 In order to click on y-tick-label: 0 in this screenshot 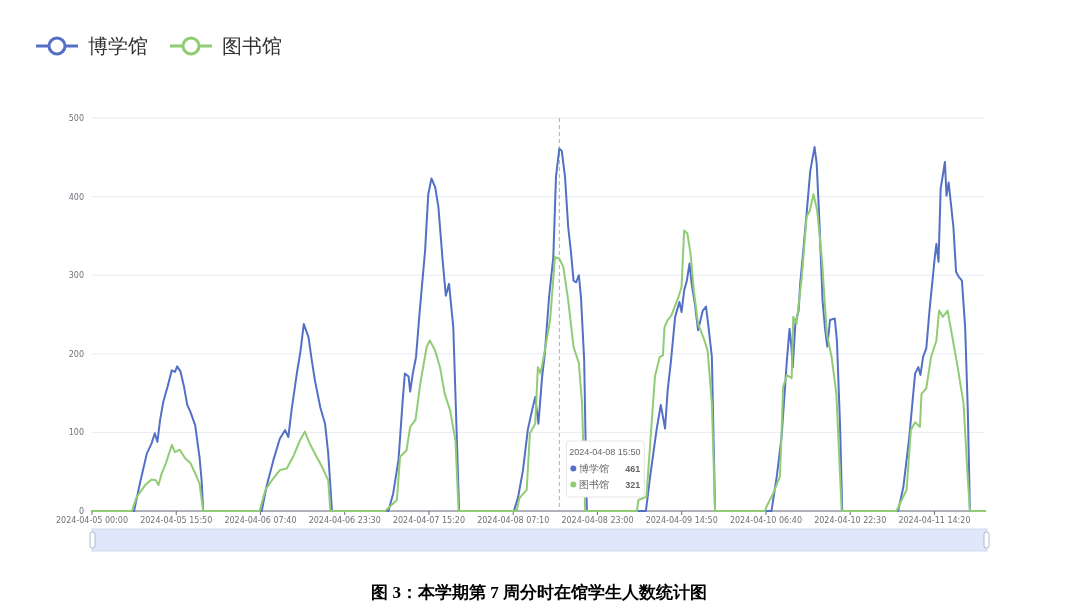, I will do `click(81, 511)`.